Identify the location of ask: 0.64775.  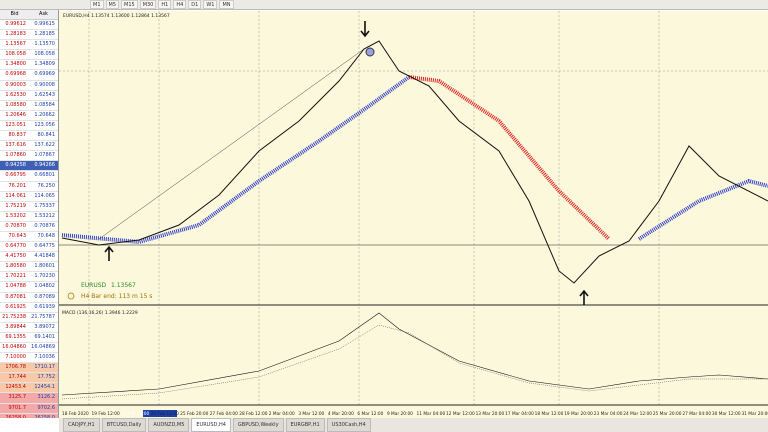
(44, 246).